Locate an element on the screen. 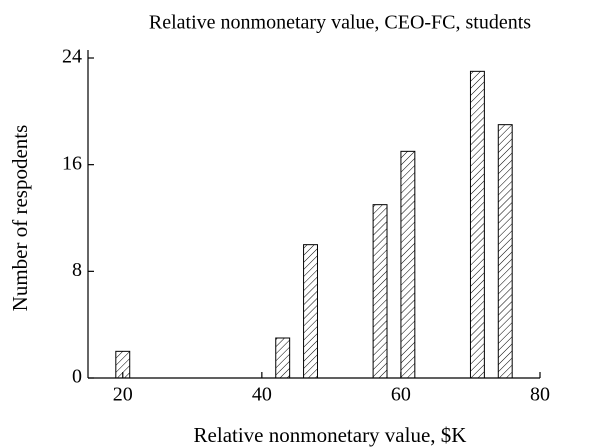  x-tick-label: 20 is located at coordinates (123, 395).